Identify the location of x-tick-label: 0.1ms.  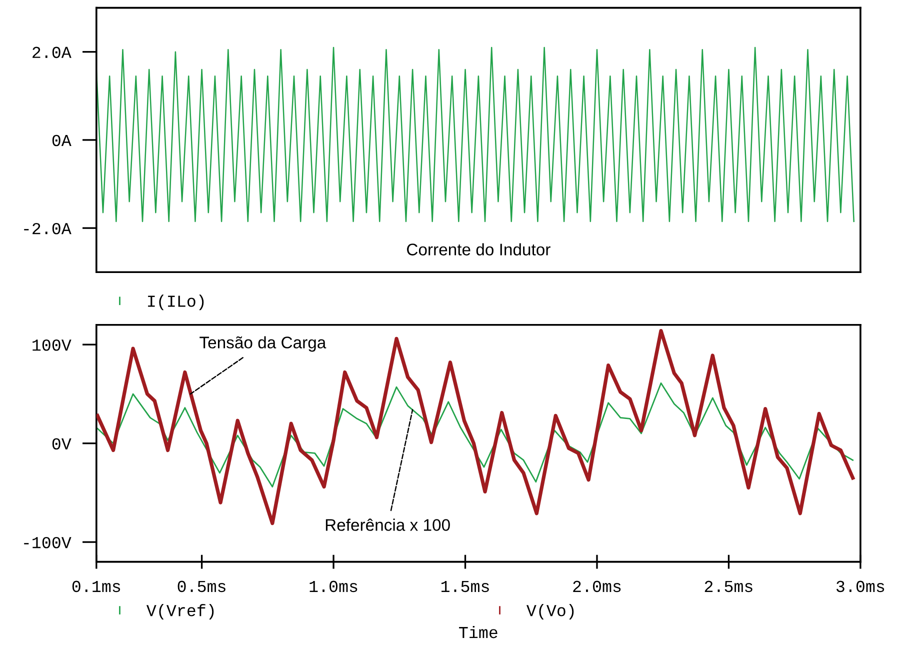
(96, 586).